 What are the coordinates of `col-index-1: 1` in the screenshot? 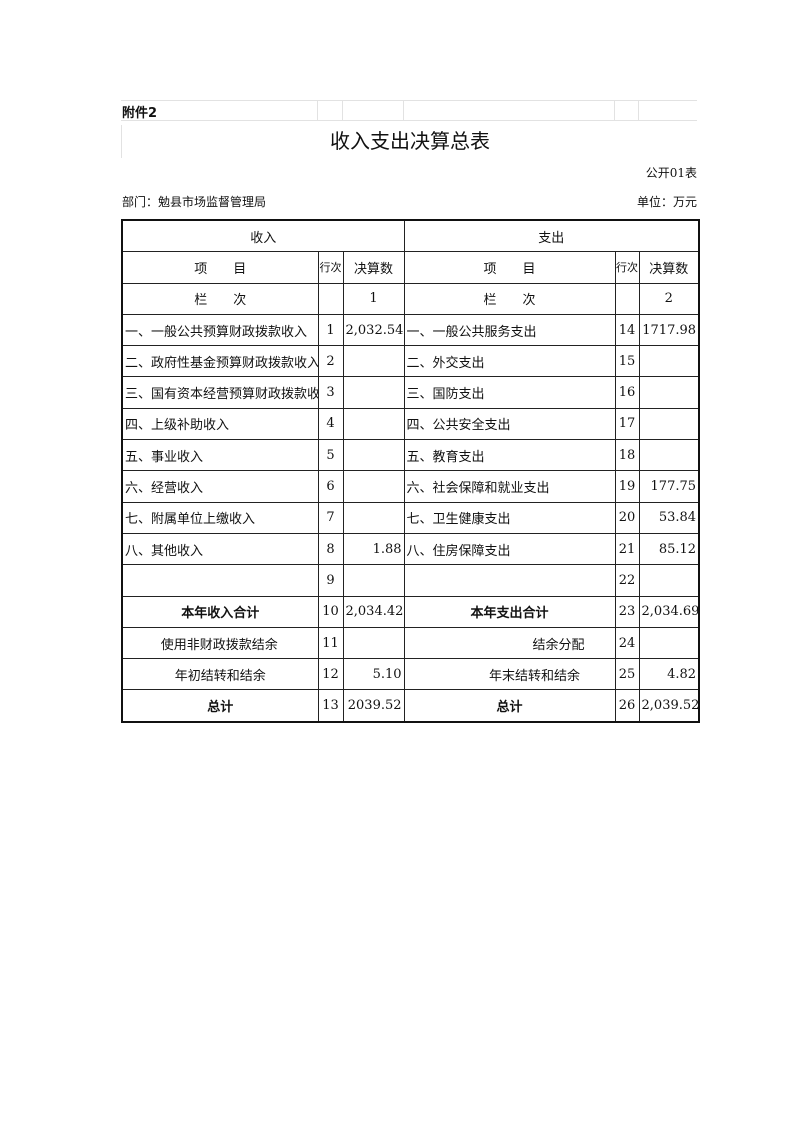 It's located at (373, 298).